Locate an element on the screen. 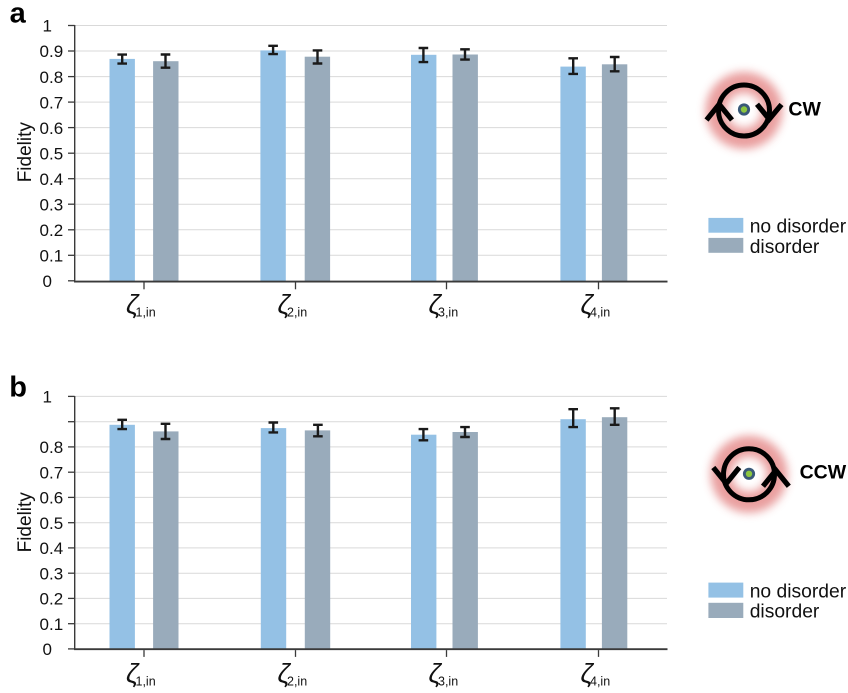  svg-text: CW is located at coordinates (804, 109).